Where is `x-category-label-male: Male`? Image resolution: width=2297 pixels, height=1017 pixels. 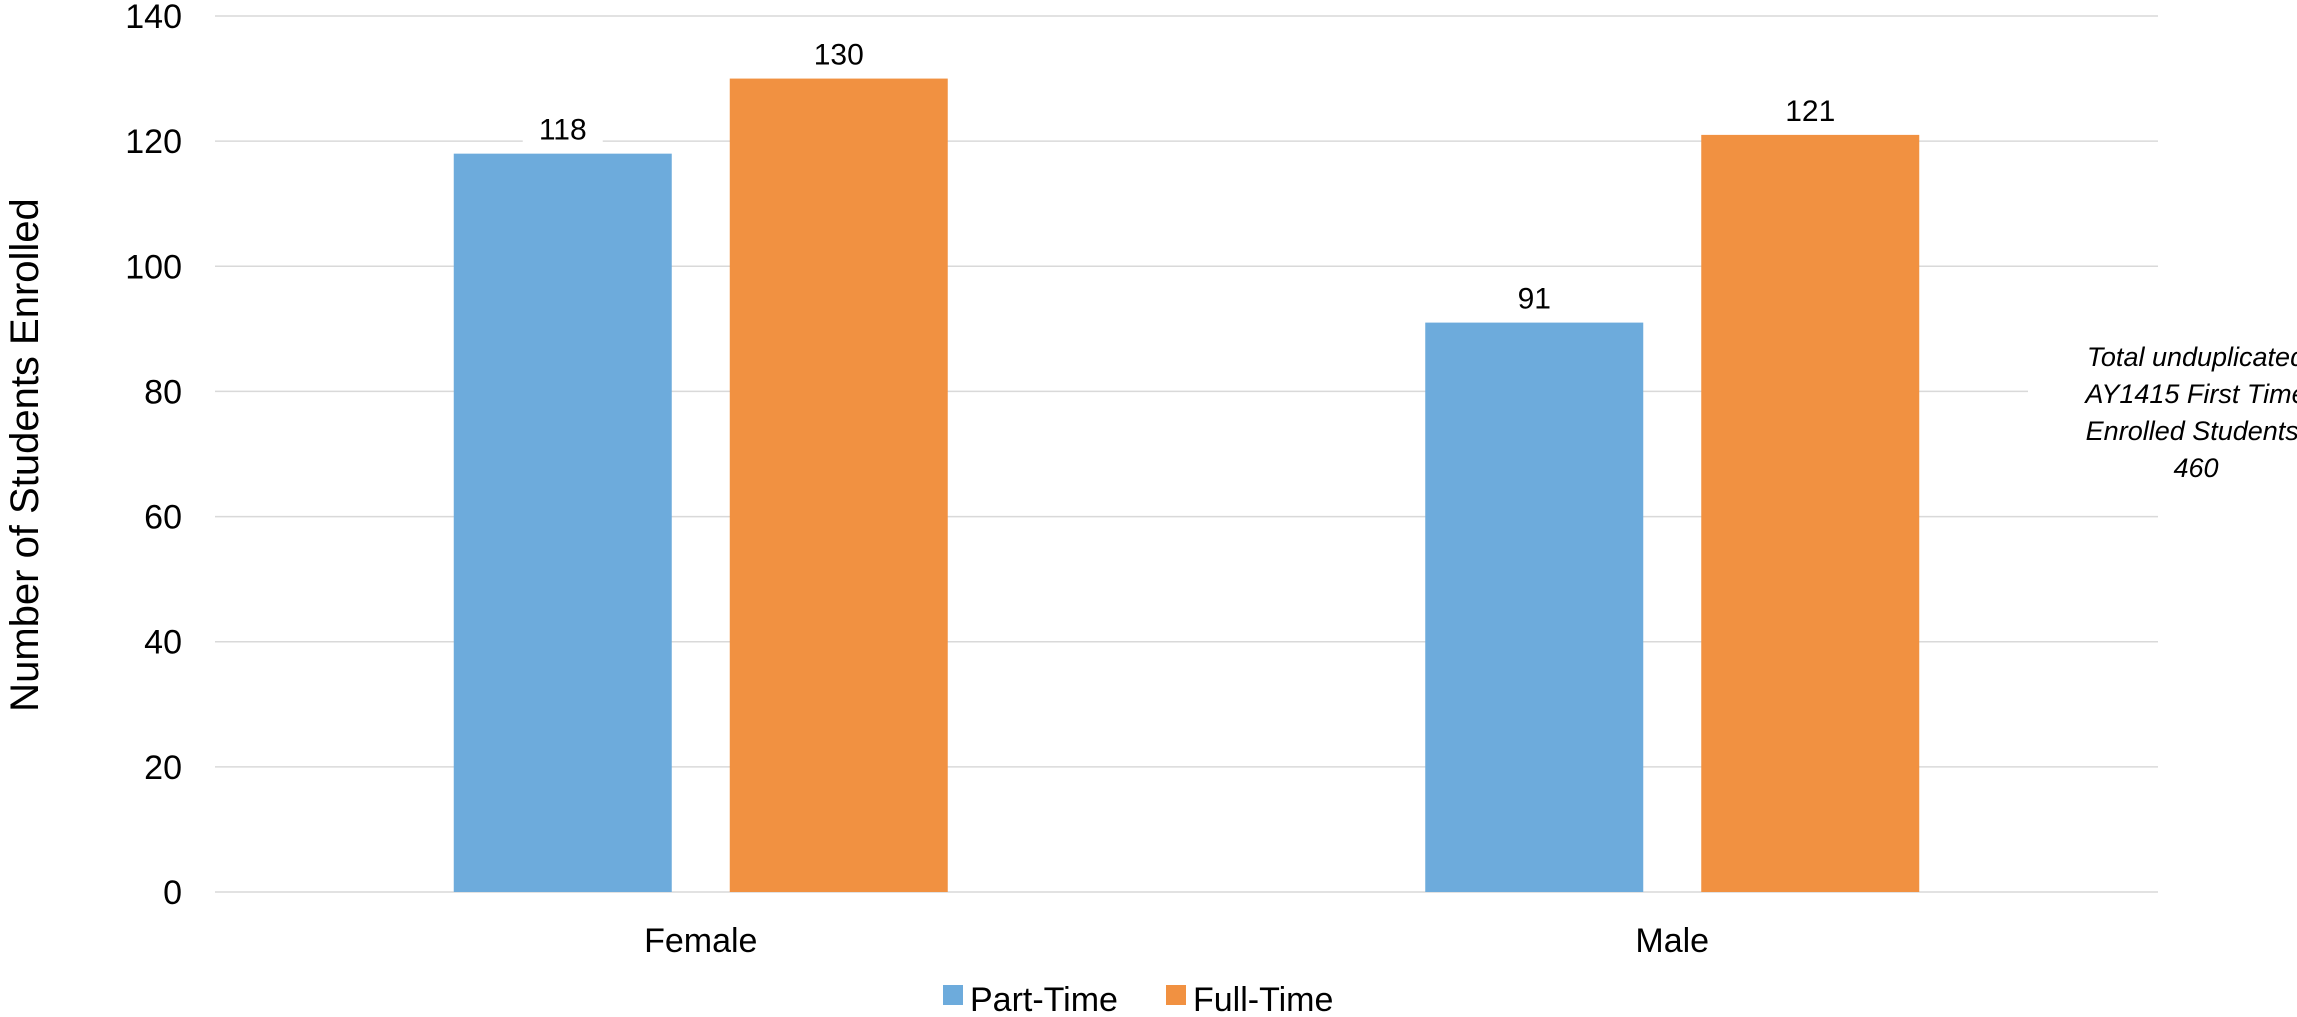 x-category-label-male: Male is located at coordinates (1672, 941).